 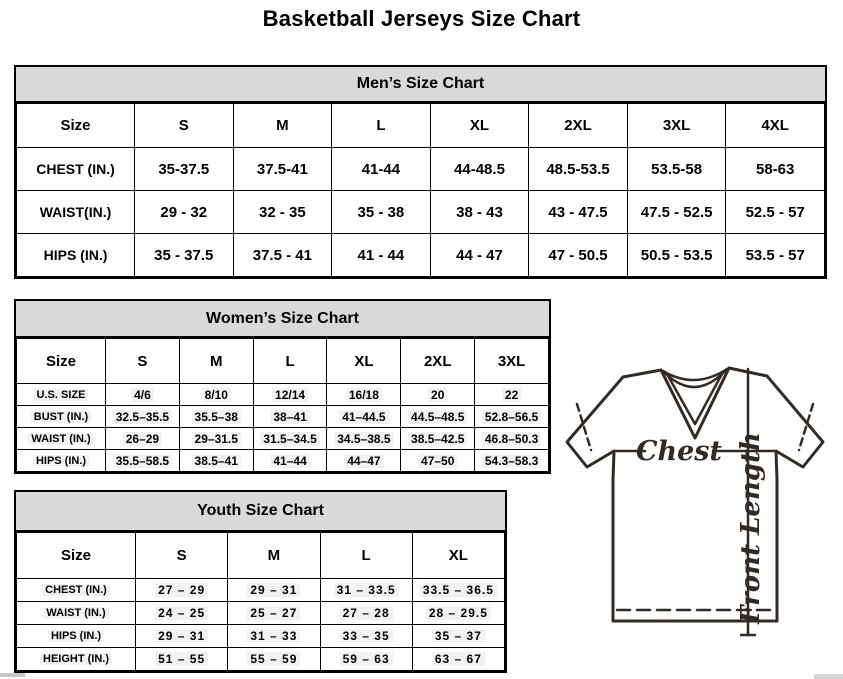 I want to click on table-cell: 24 – 25, so click(x=181, y=613).